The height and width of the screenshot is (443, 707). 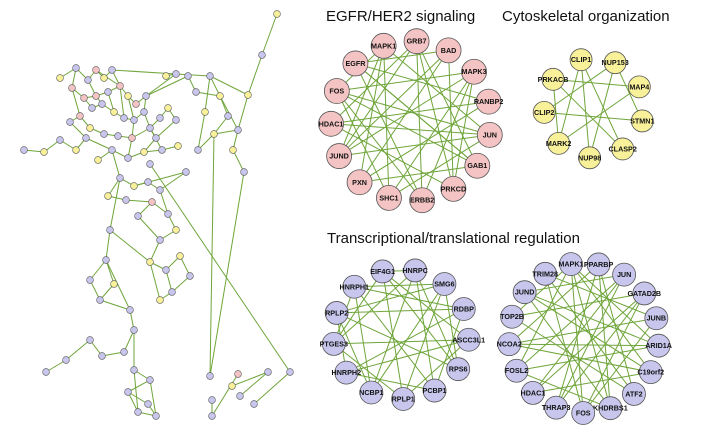 What do you see at coordinates (474, 71) in the screenshot?
I see `gene-node-mapk3: MAPK3` at bounding box center [474, 71].